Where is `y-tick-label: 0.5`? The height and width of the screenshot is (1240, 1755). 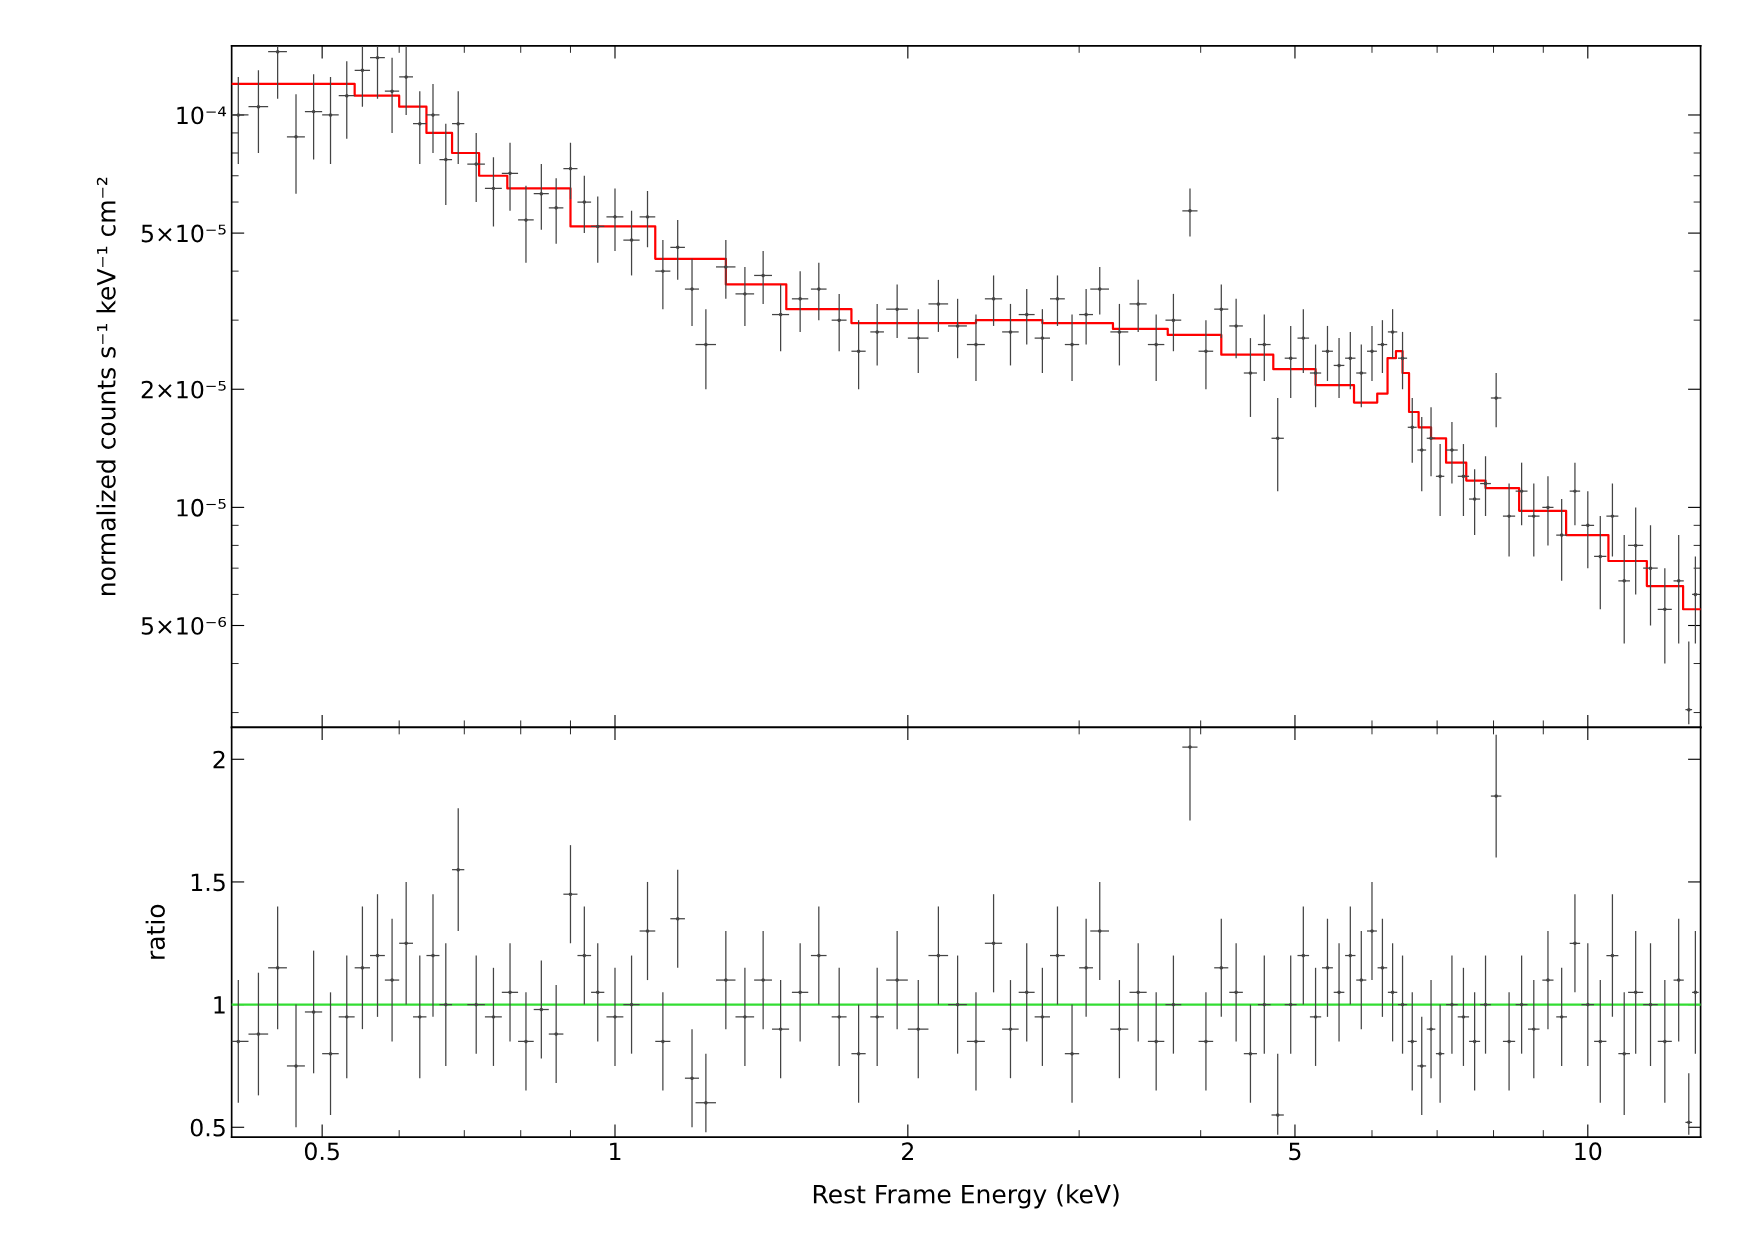 y-tick-label: 0.5 is located at coordinates (207, 1127).